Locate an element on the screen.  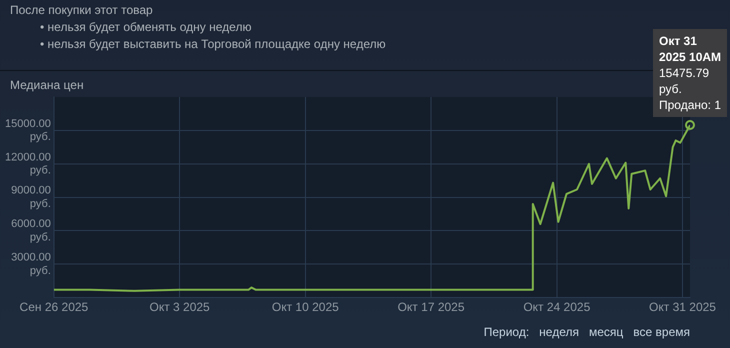
text: После покупки этот товар is located at coordinates (82, 10).